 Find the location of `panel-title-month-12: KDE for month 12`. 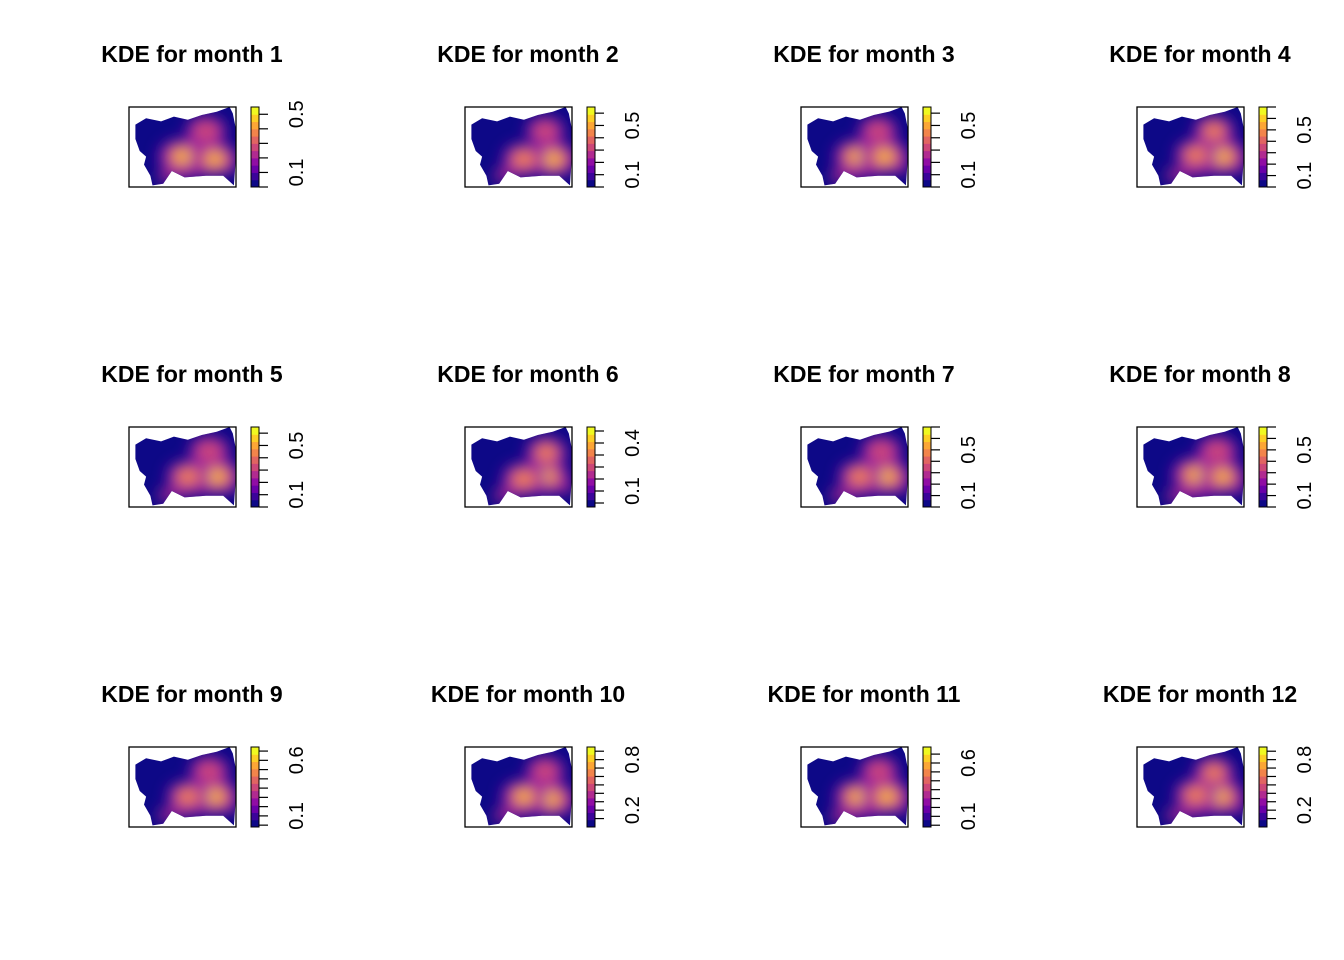

panel-title-month-12: KDE for month 12 is located at coordinates (1200, 694).